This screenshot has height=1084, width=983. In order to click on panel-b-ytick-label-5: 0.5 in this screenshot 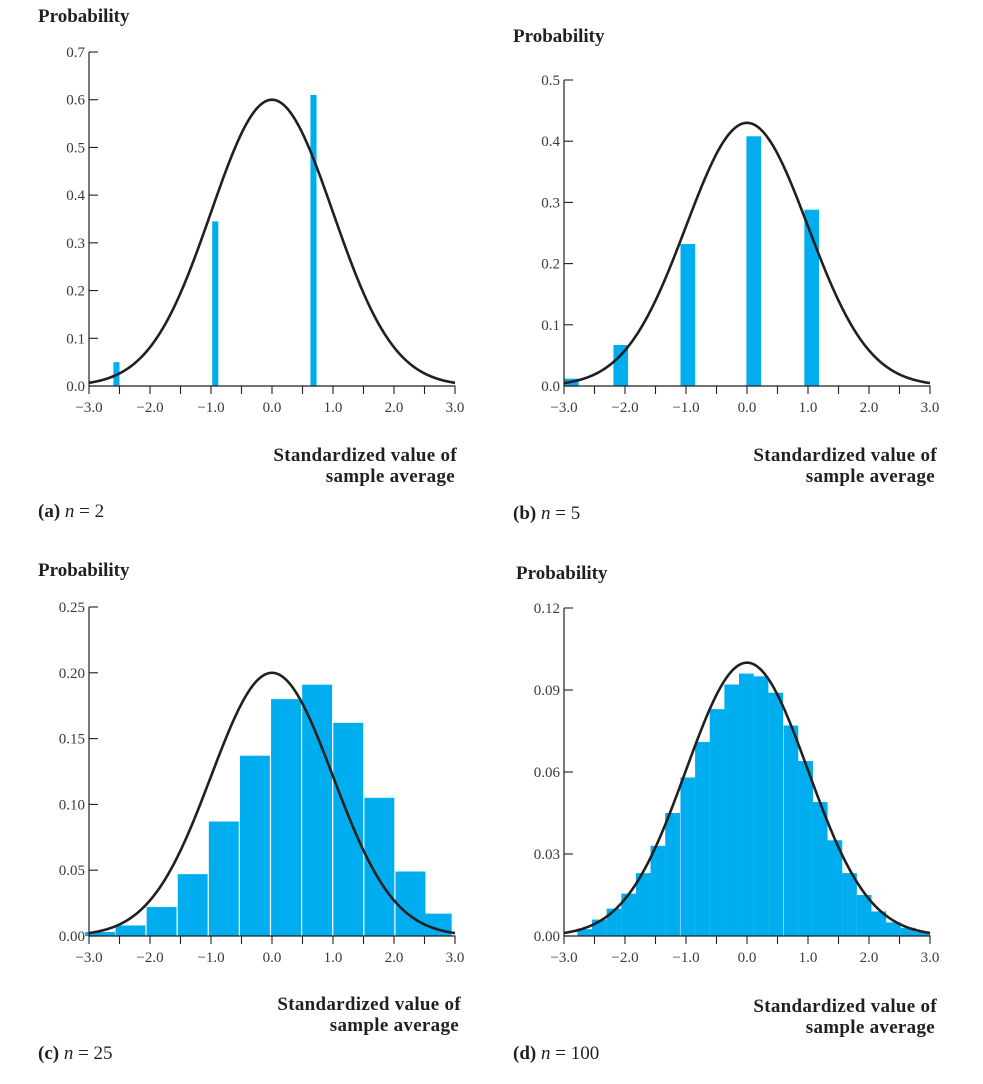, I will do `click(550, 81)`.